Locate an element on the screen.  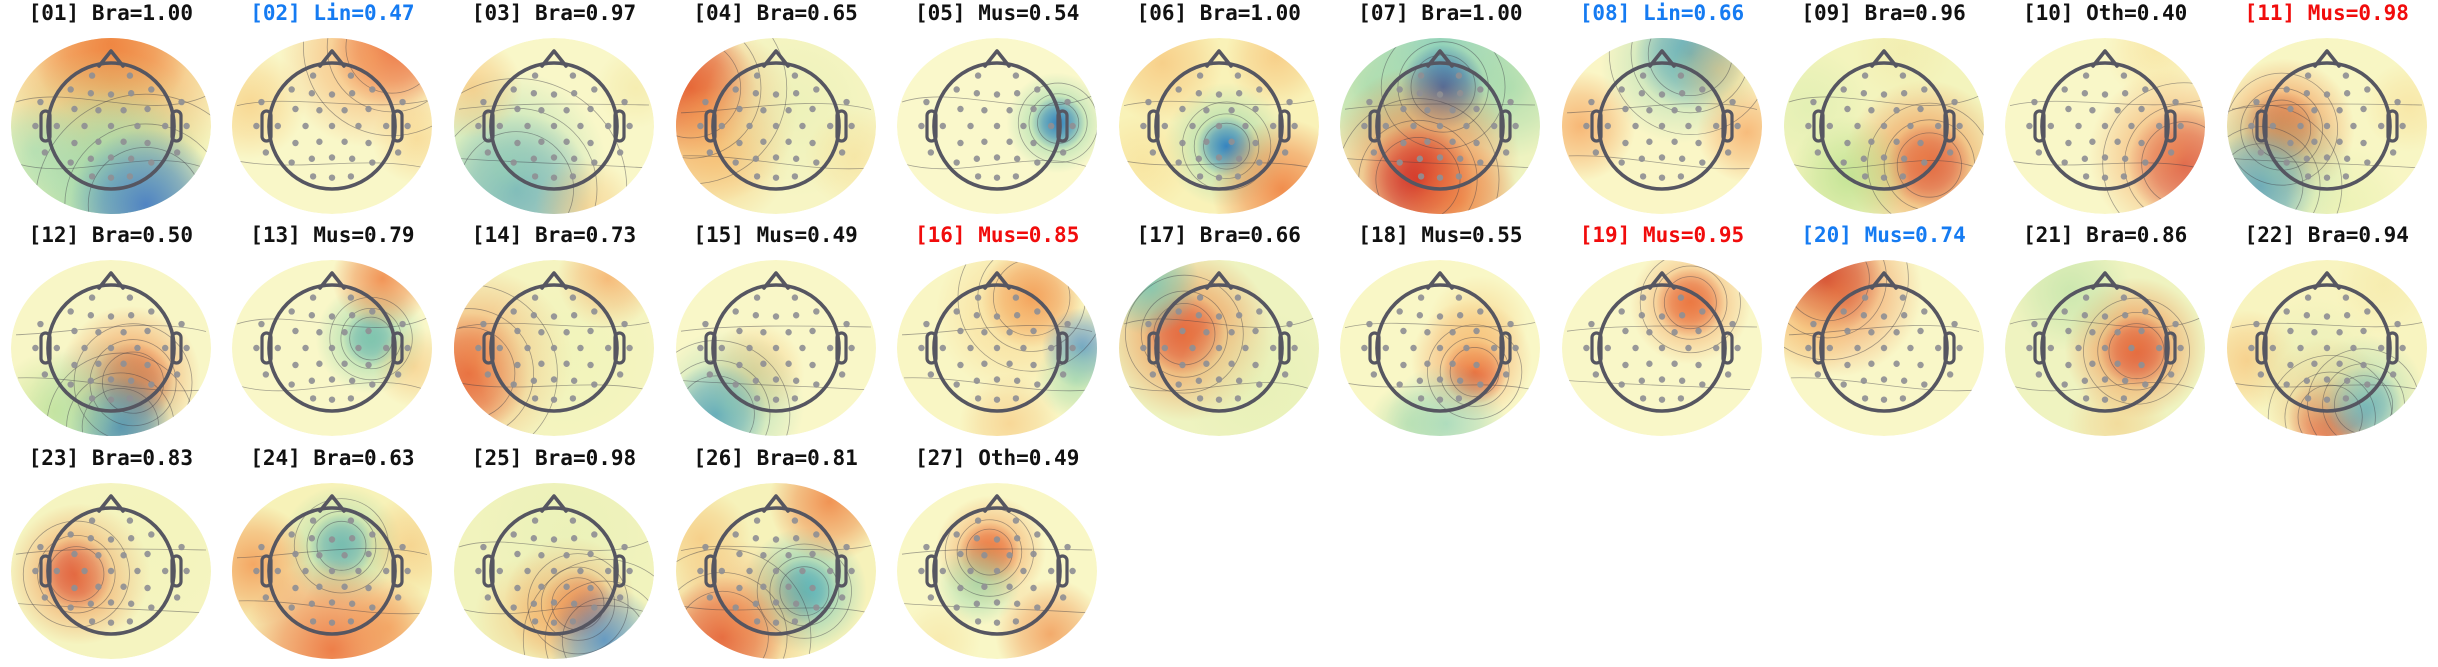
topomap-cell-24: [24] Bra=0.63 is located at coordinates (333, 556).